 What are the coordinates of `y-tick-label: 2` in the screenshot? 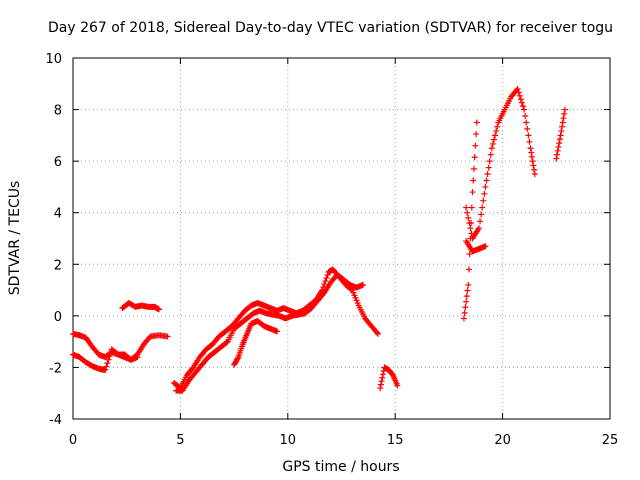 It's located at (58, 265).